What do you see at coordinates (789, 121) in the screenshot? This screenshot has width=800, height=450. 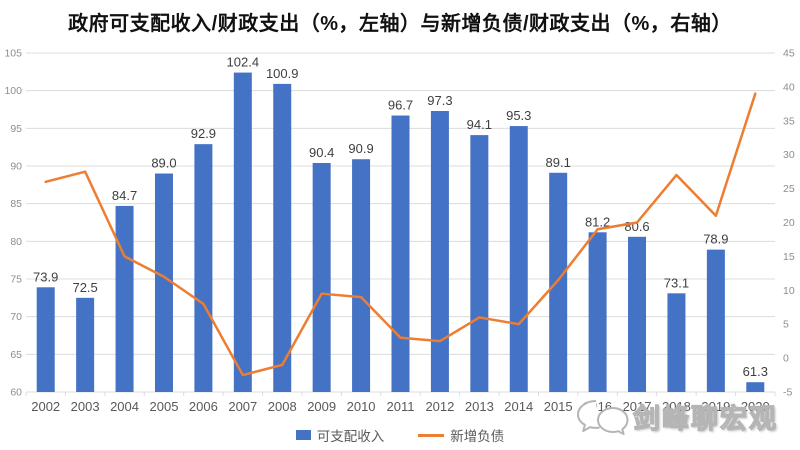 I see `right-axis-tick: 35` at bounding box center [789, 121].